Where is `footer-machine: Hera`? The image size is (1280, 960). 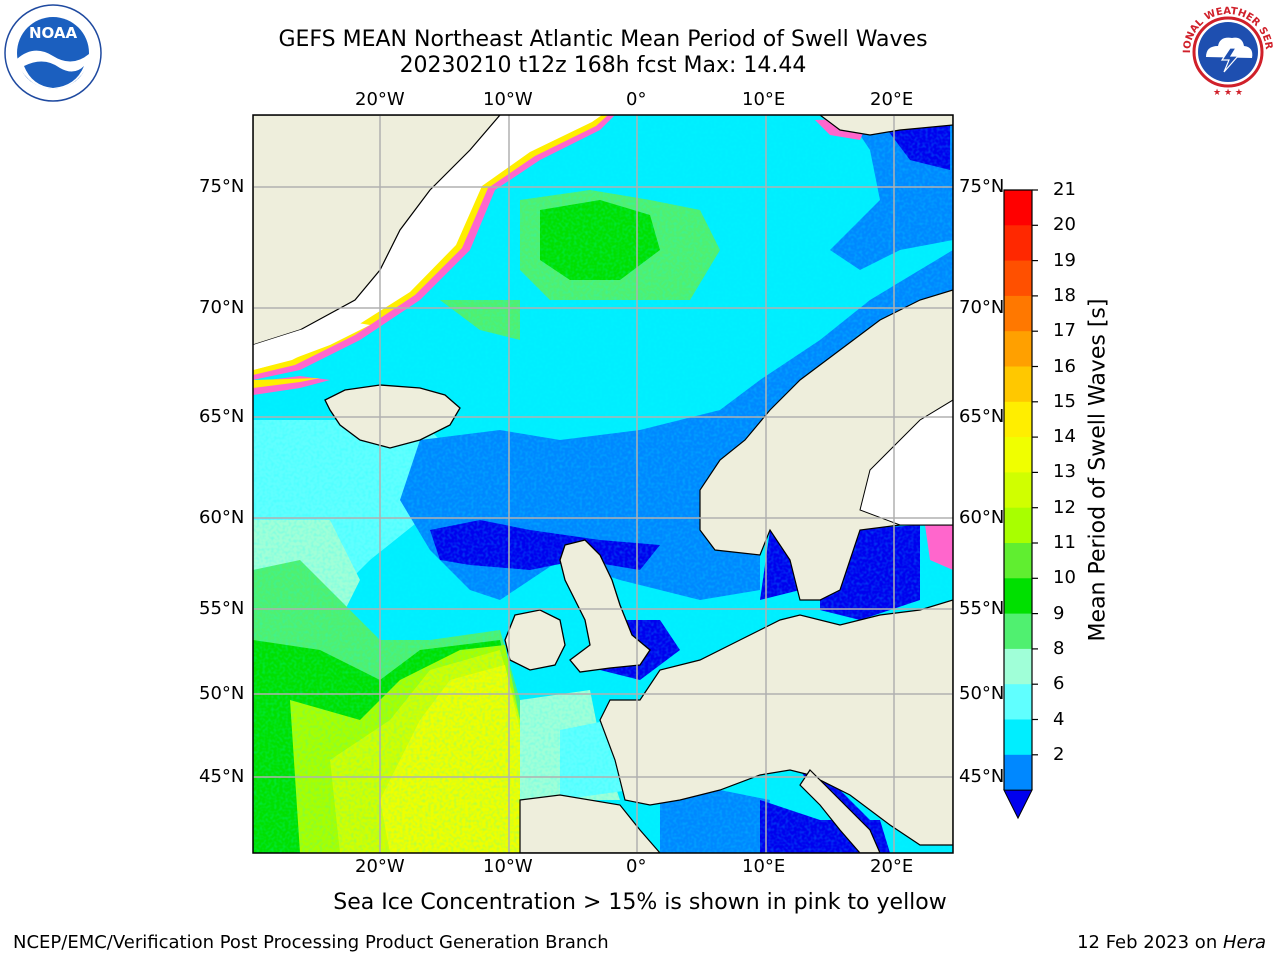
footer-machine: Hera is located at coordinates (1244, 942).